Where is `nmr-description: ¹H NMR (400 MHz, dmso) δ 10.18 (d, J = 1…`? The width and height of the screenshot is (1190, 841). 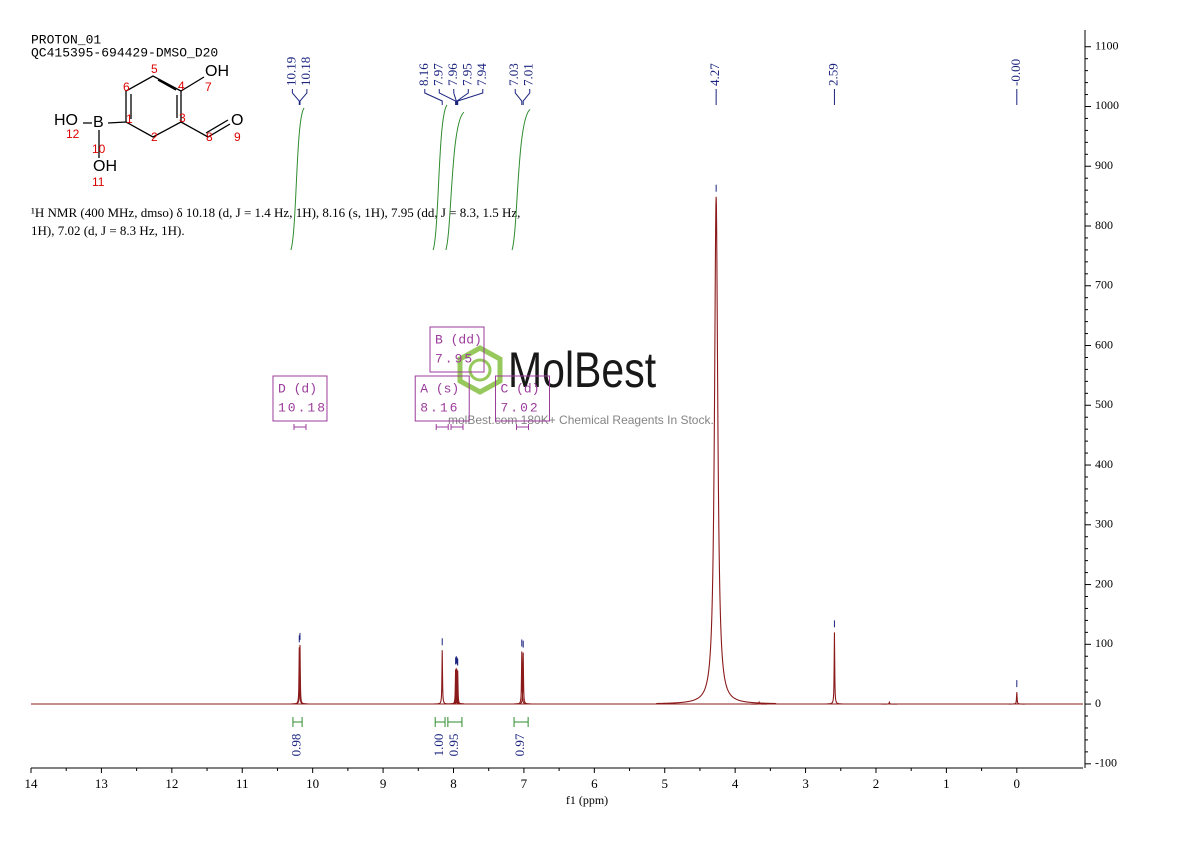
nmr-description: ¹H NMR (400 MHz, dmso) δ 10.18 (d, J = 1… is located at coordinates (275, 212).